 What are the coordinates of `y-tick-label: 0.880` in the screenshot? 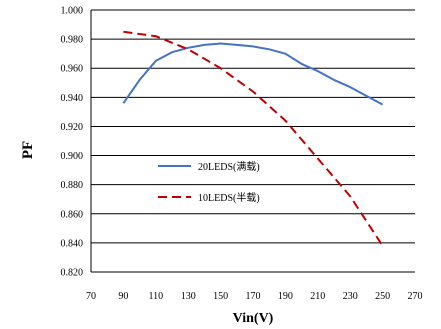 It's located at (72, 185).